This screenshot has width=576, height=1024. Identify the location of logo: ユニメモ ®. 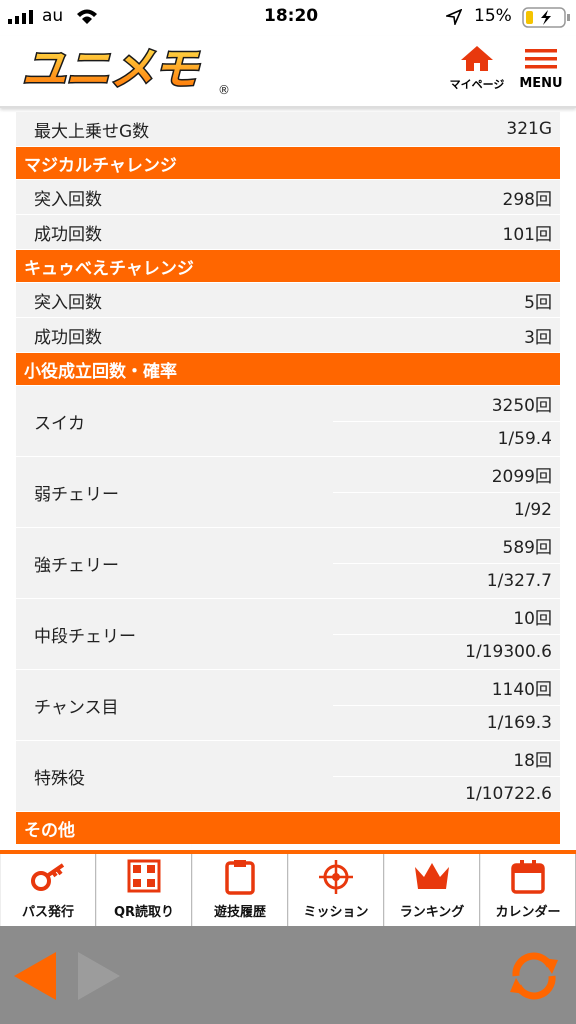
(128, 70).